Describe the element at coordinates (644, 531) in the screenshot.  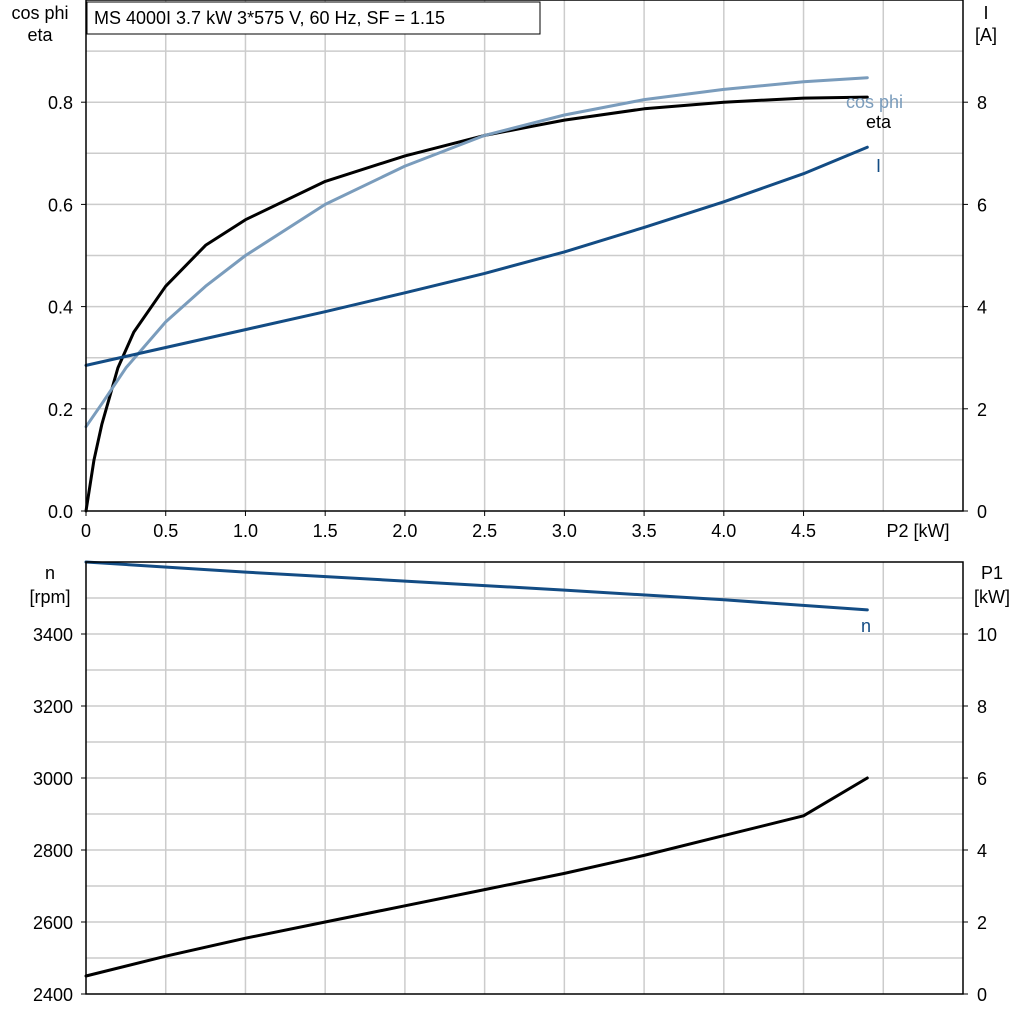
I see `x-tick-label: 3.5` at that location.